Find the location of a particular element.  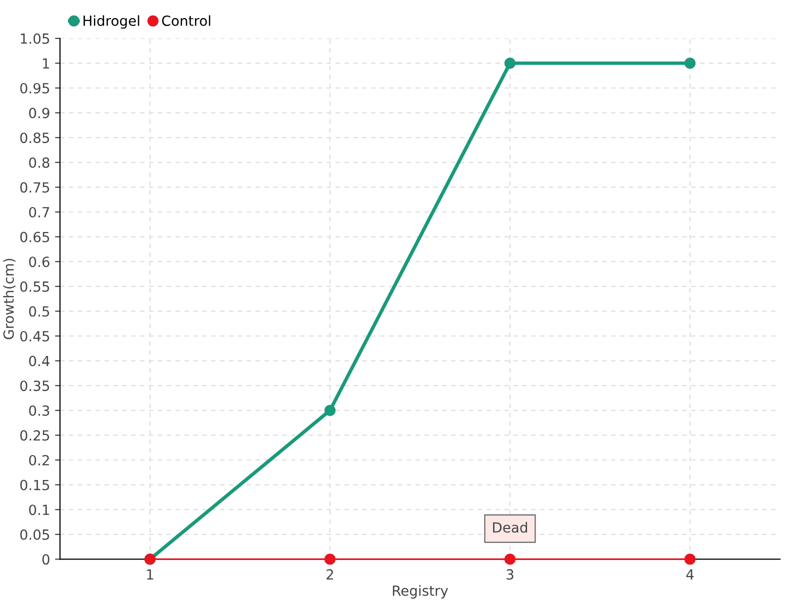

x-tick-label: 3 is located at coordinates (510, 574).